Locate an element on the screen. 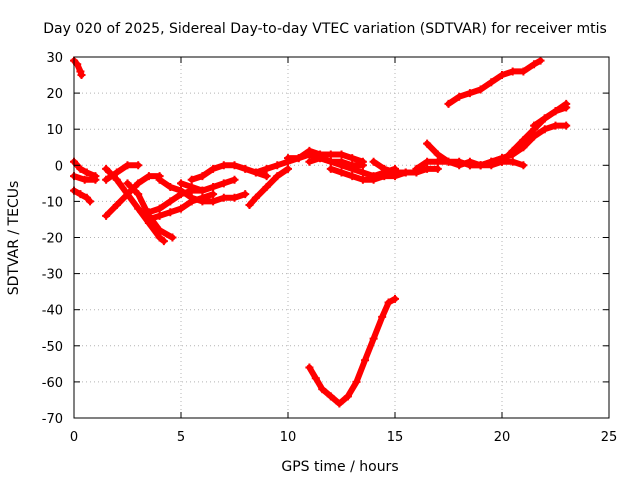 This screenshot has height=480, width=640. x-axis-label: GPS time / hours is located at coordinates (339, 467).